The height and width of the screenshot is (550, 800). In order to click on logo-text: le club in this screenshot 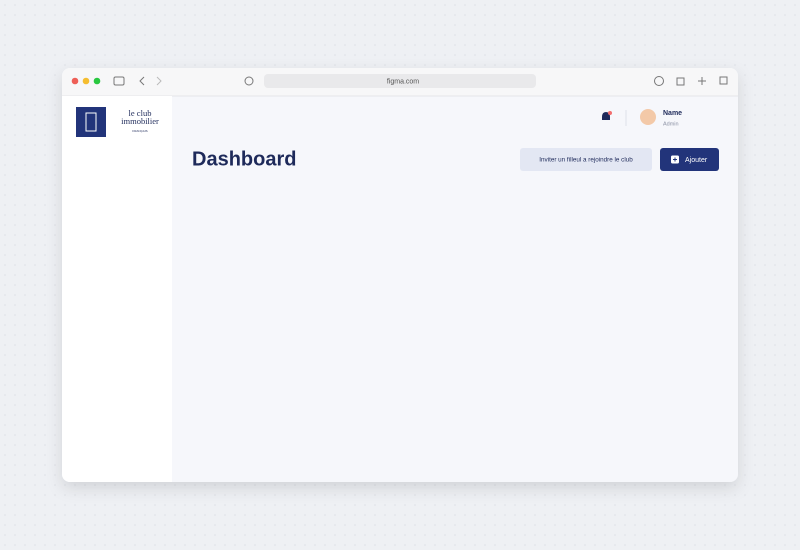, I will do `click(140, 113)`.